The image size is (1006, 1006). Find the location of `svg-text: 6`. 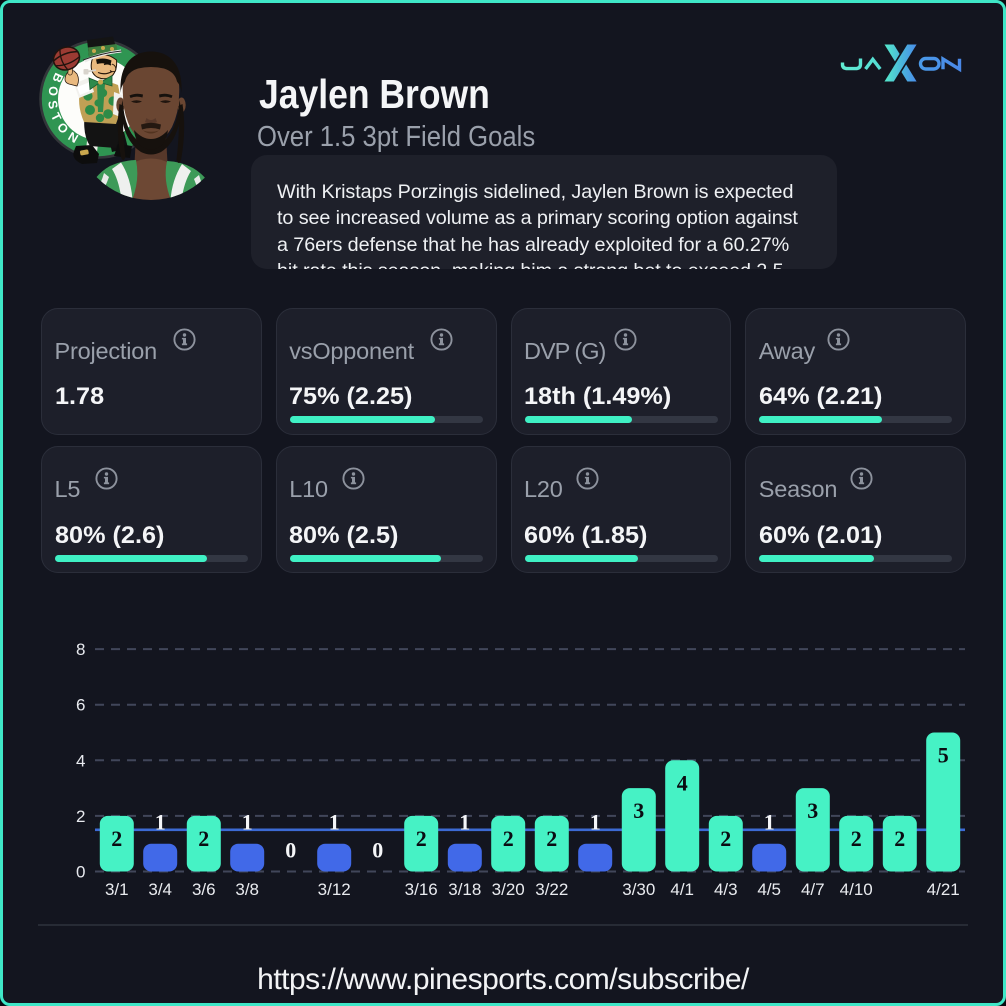

svg-text: 6 is located at coordinates (80, 705).